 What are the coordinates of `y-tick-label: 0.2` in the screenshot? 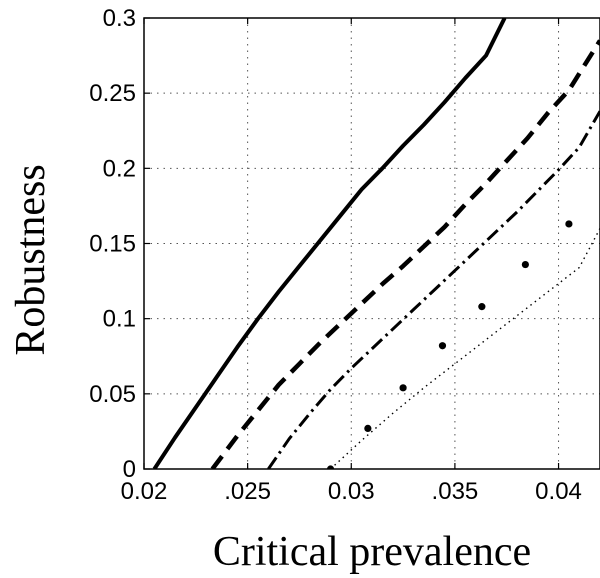 It's located at (119, 168).